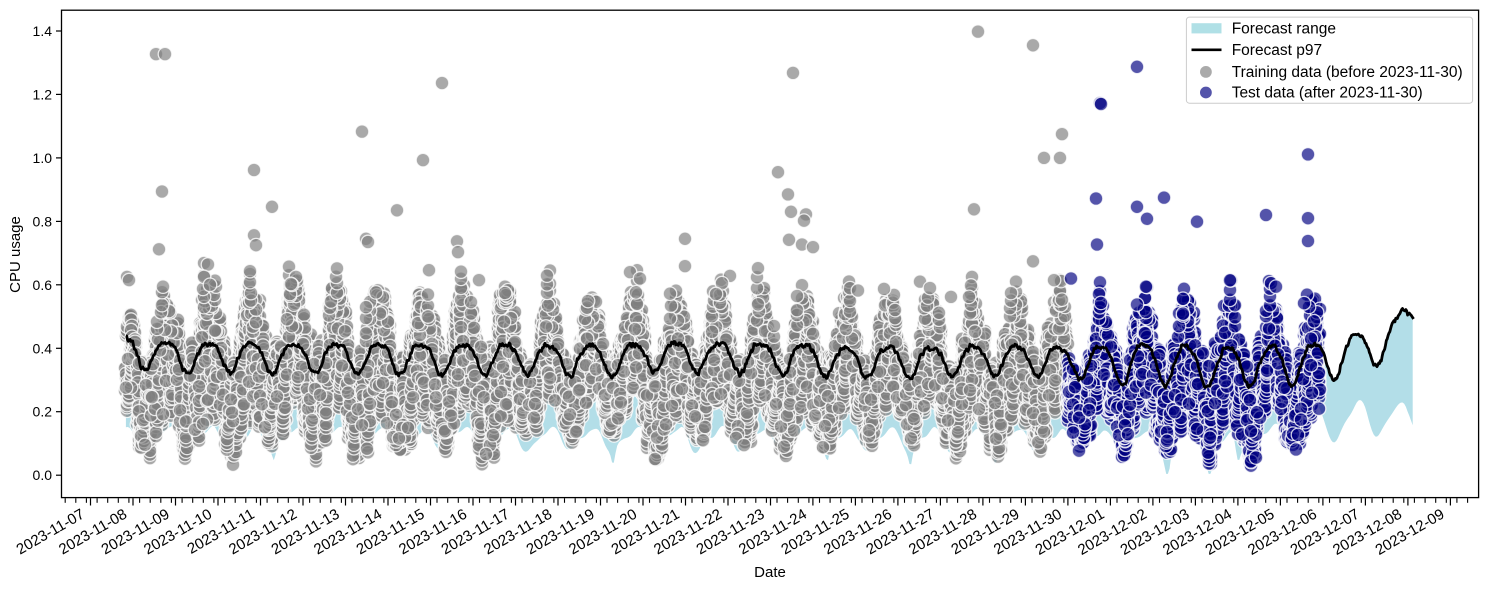  I want to click on svg-text: 0.0, so click(43, 475).